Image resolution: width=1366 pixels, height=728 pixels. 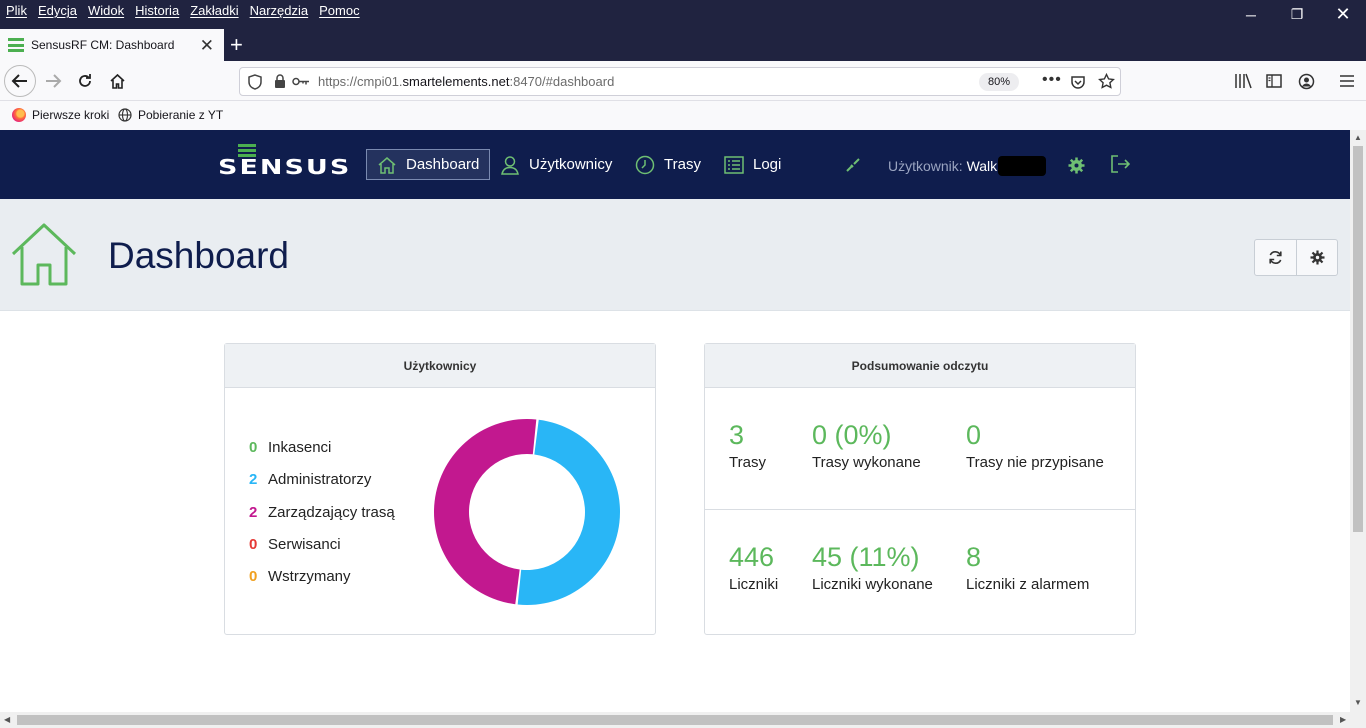 I want to click on menu-tools: Narzędzia, so click(x=279, y=10).